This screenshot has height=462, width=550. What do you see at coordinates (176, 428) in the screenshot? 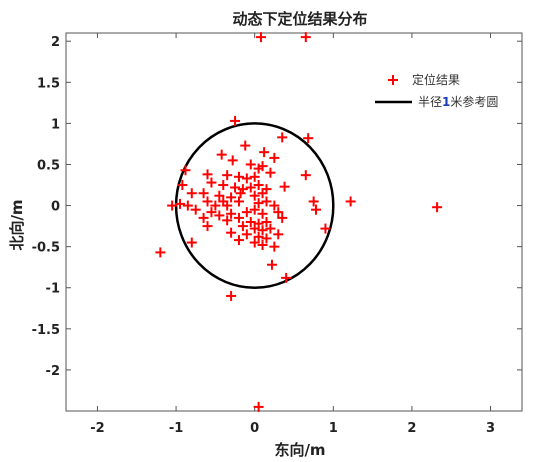
I see `x-tick-label: -1` at bounding box center [176, 428].